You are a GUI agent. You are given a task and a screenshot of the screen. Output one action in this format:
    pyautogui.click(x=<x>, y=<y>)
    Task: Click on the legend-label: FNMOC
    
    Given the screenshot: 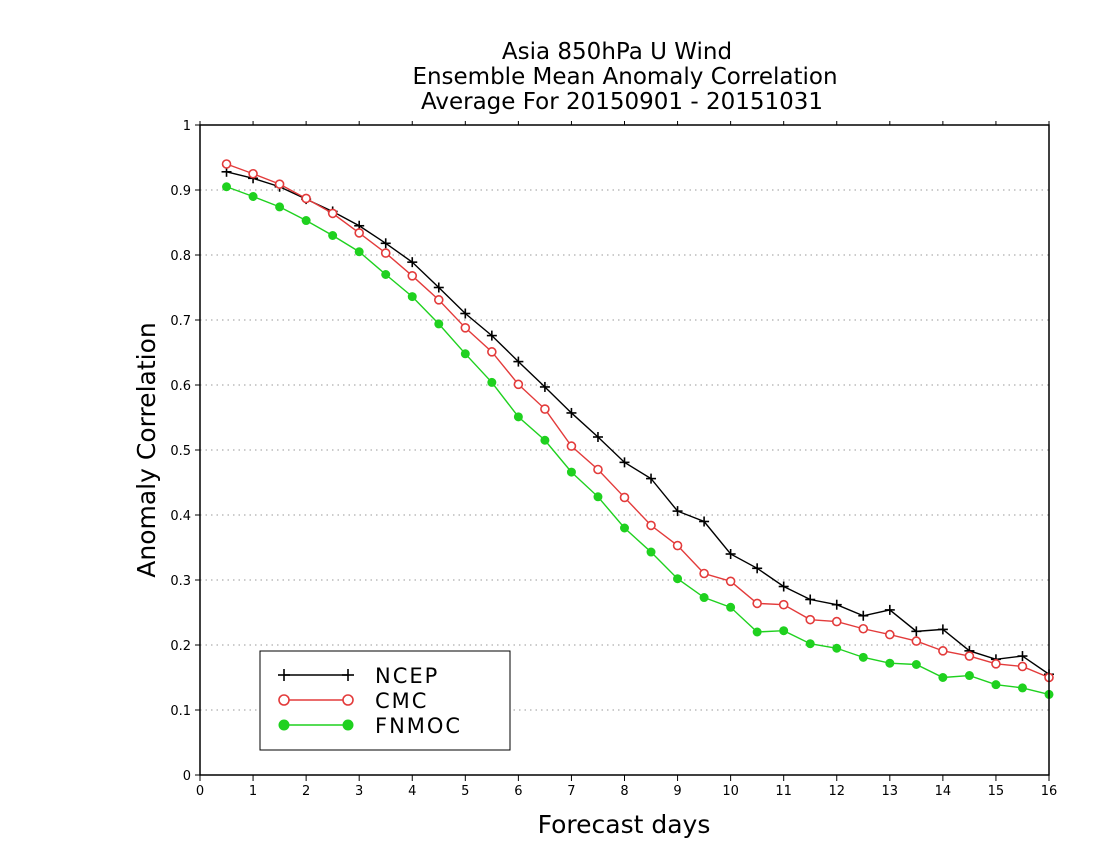 What is the action you would take?
    pyautogui.click(x=418, y=726)
    